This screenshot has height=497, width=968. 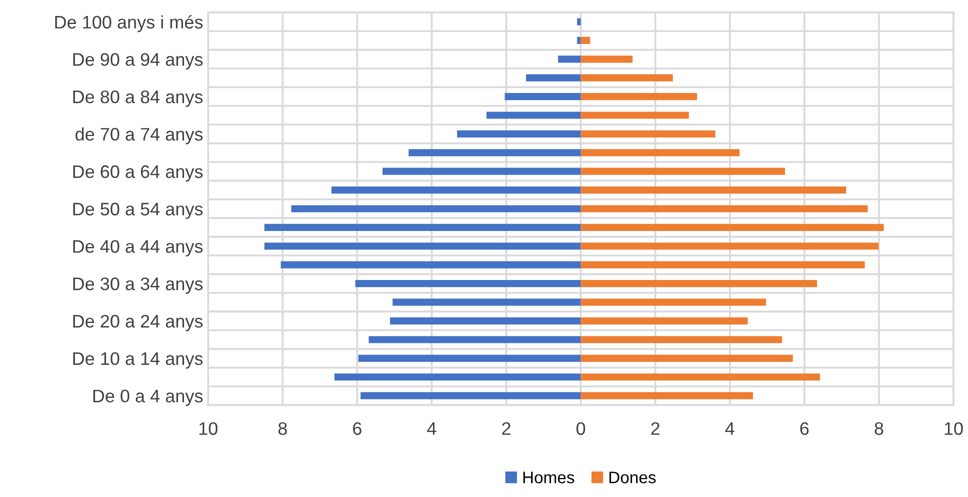 What do you see at coordinates (148, 398) in the screenshot?
I see `y-tick-label: De 0 a 4 anys` at bounding box center [148, 398].